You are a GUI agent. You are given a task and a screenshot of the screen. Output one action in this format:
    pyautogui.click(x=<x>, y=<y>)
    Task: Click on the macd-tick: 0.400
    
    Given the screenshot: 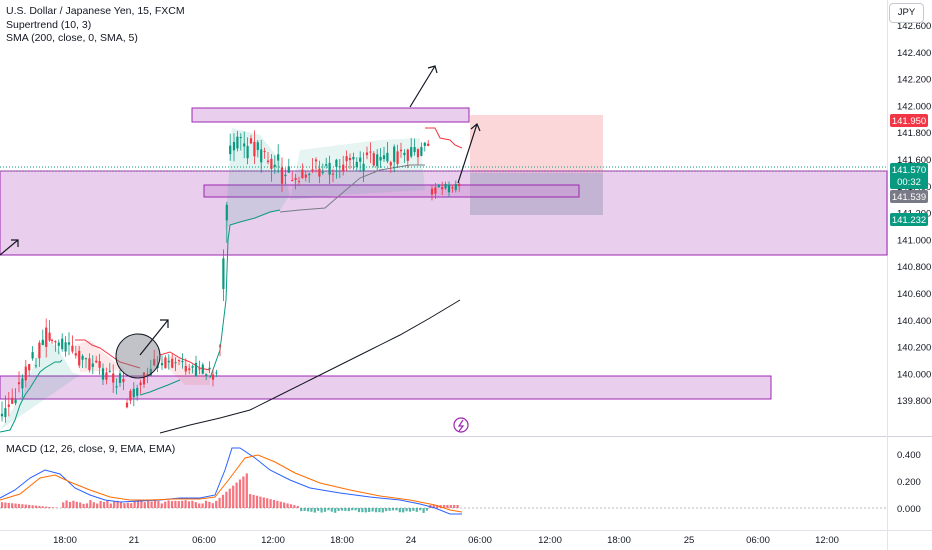 What is the action you would take?
    pyautogui.click(x=909, y=455)
    